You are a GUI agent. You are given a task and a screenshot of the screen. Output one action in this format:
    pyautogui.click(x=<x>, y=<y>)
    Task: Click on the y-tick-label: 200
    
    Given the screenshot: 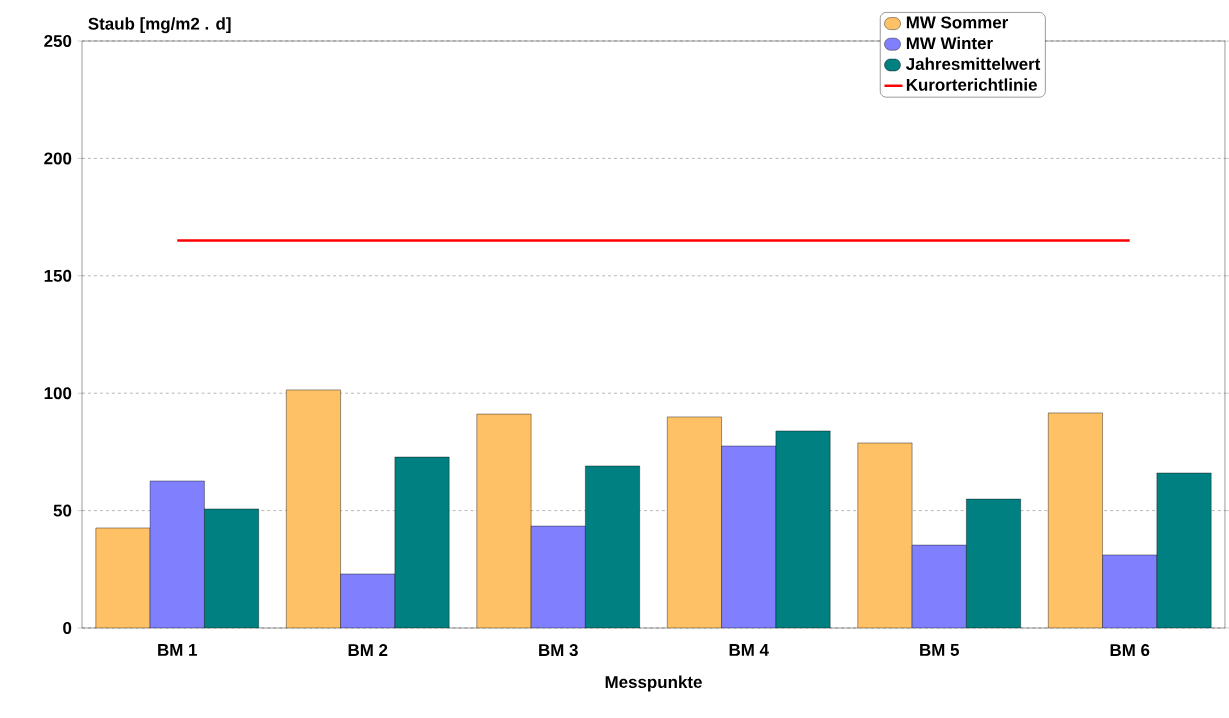 What is the action you would take?
    pyautogui.click(x=58, y=158)
    